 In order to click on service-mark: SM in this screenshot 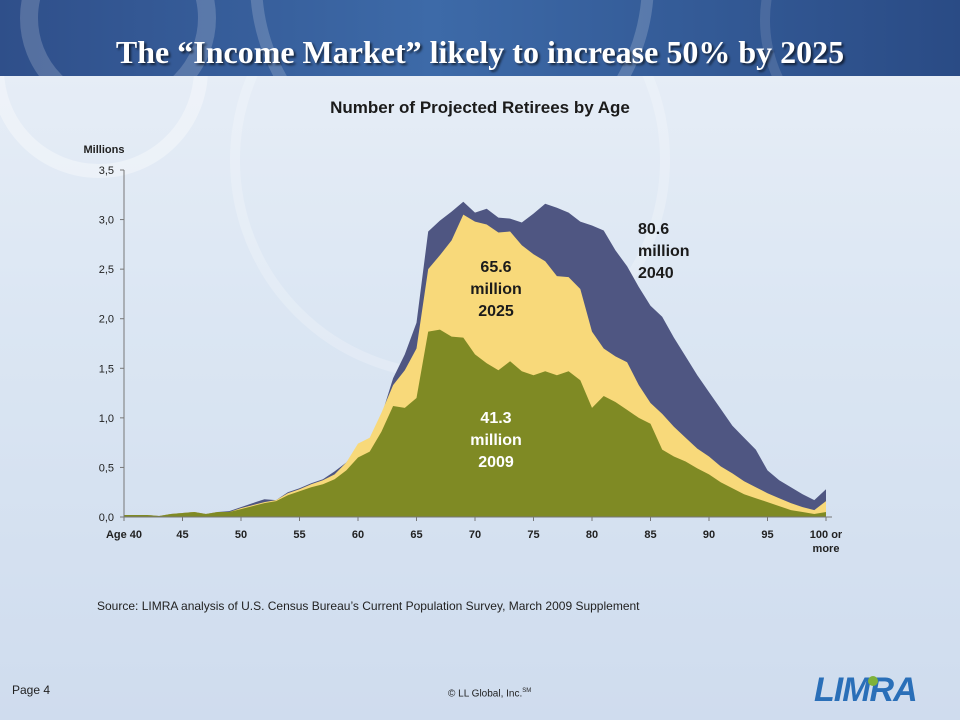, I will do `click(527, 691)`.